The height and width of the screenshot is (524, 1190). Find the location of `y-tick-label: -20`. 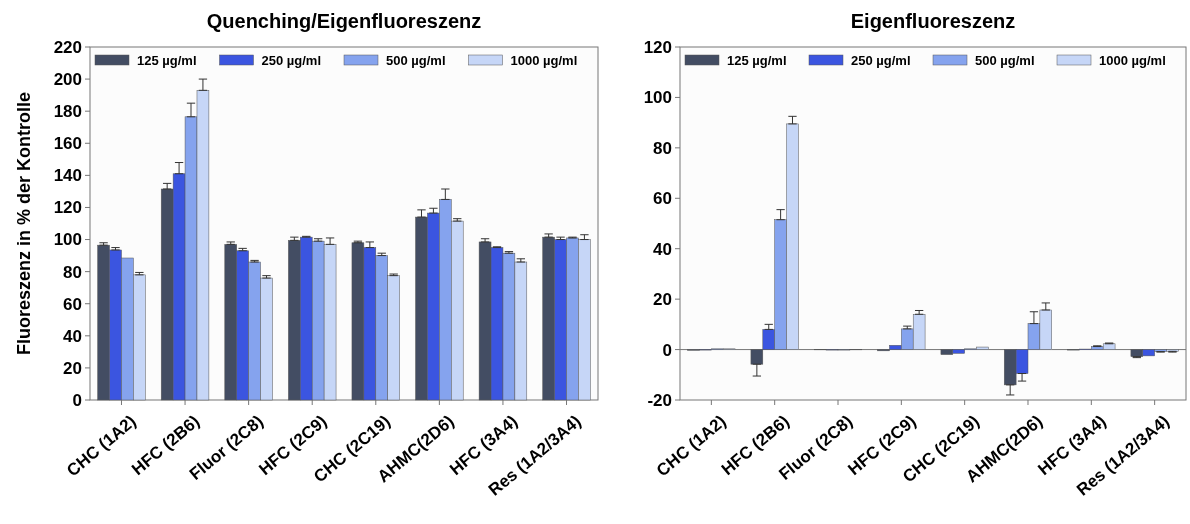

y-tick-label: -20 is located at coordinates (659, 400).